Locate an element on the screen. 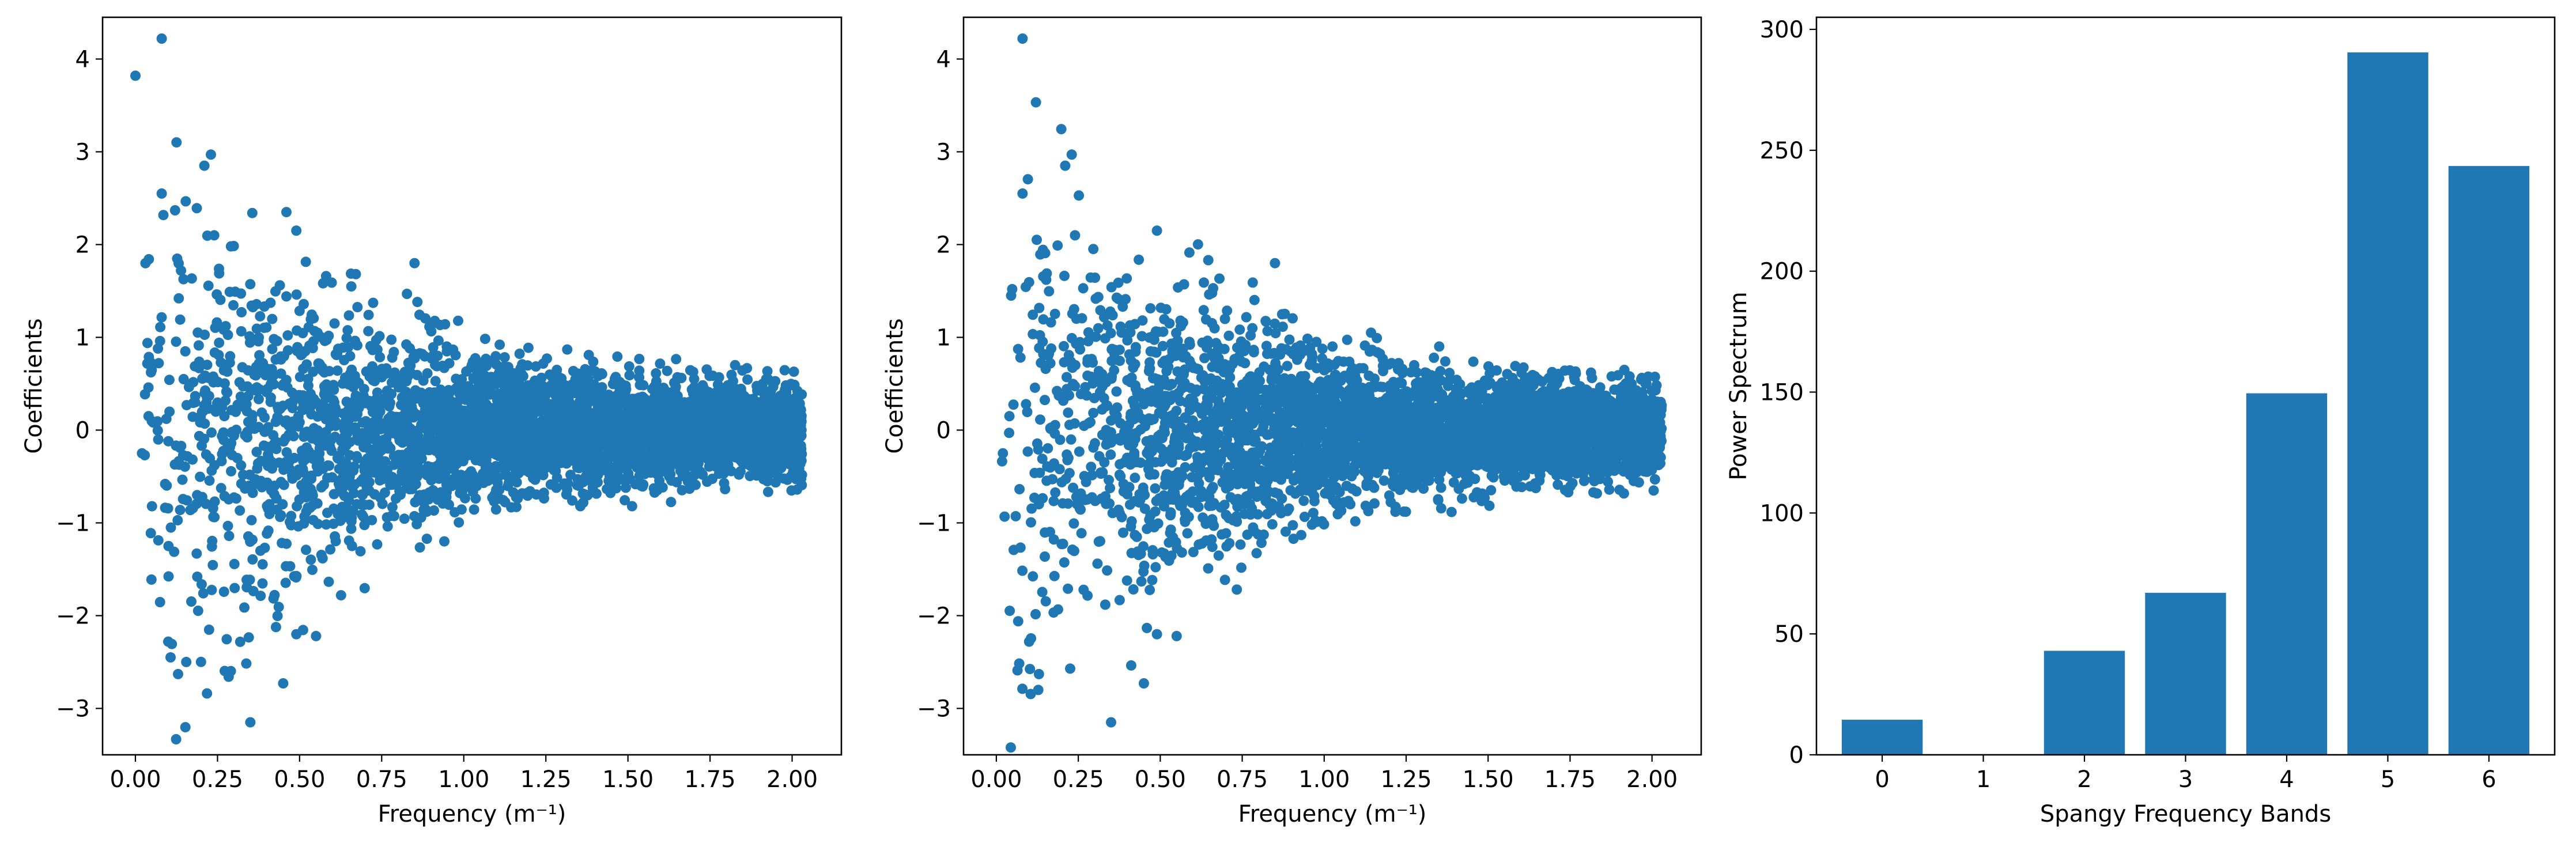 This screenshot has height=847, width=2576. x-tick-label: 0.00 is located at coordinates (135, 779).